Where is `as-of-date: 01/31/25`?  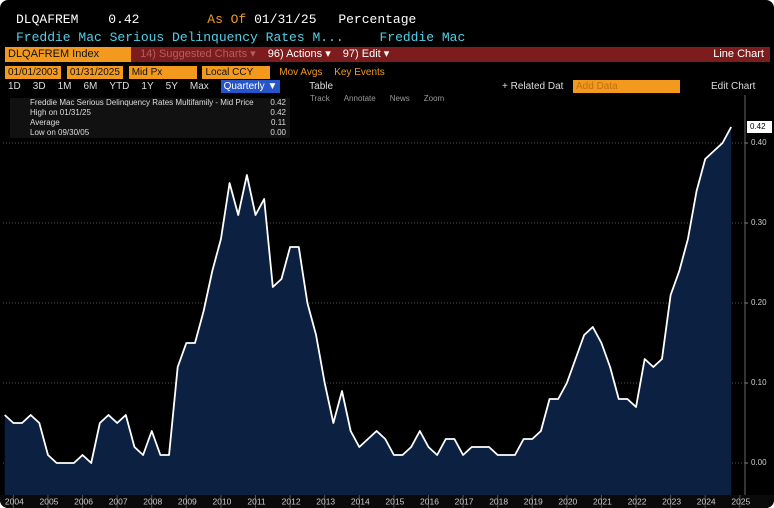
as-of-date: 01/31/25 is located at coordinates (285, 19).